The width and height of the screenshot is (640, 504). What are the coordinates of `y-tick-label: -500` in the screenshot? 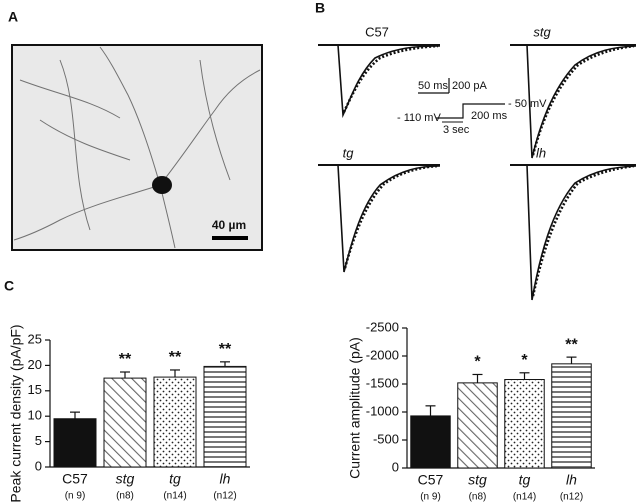 It's located at (386, 438).